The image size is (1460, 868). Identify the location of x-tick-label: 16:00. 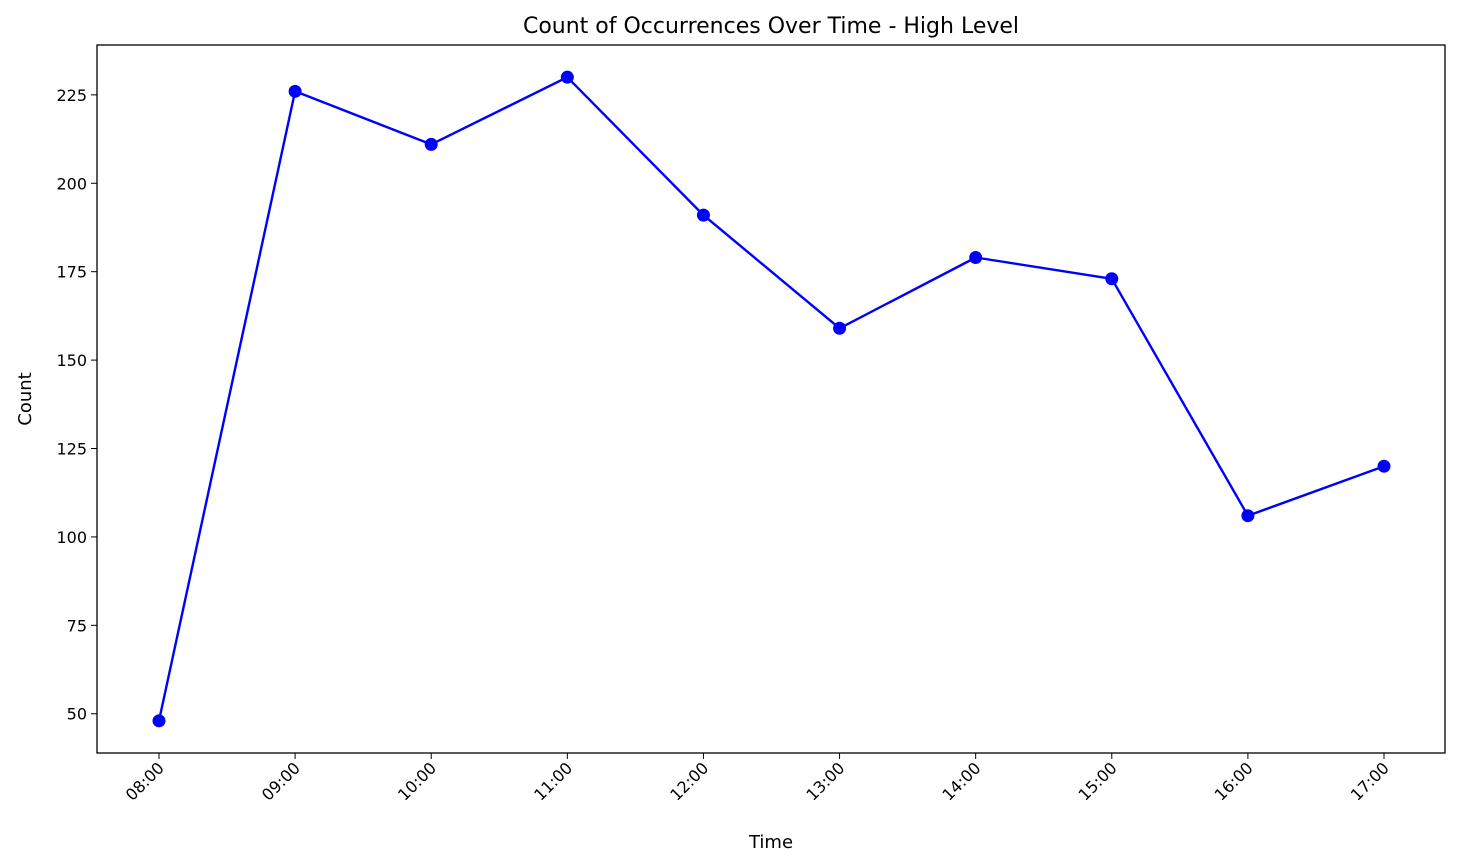
(1234, 781).